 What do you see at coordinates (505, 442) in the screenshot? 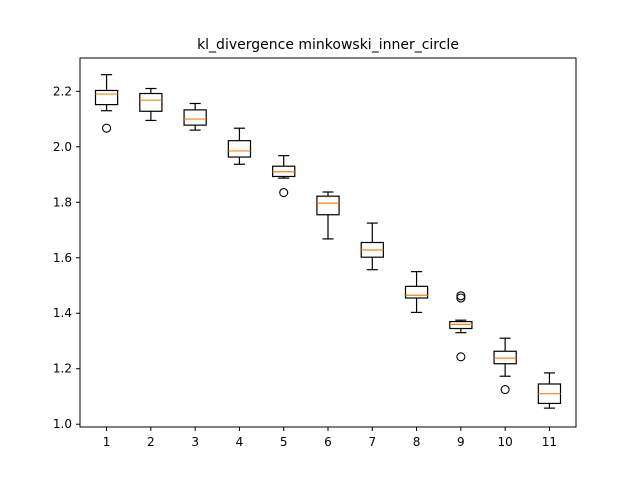
I see `x-tick-label: 10` at bounding box center [505, 442].